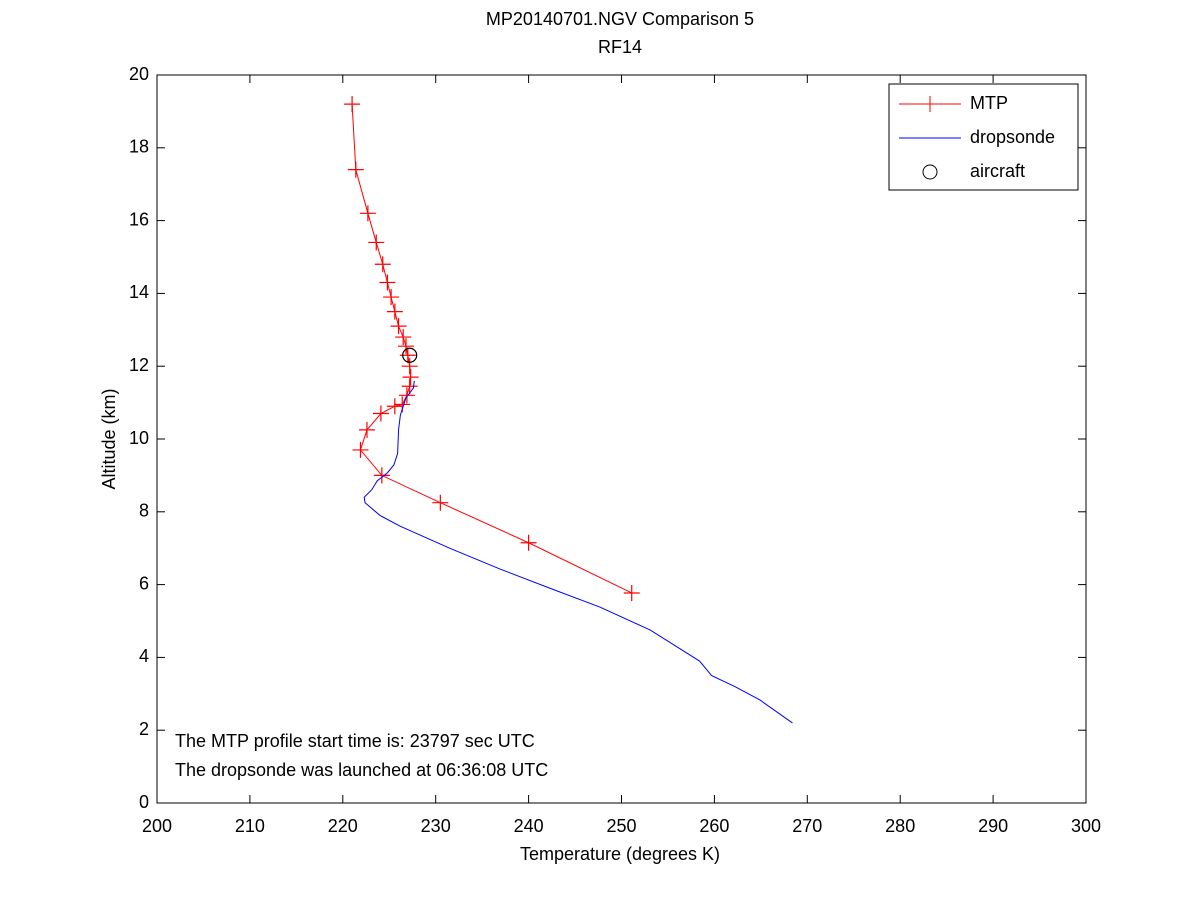 Image resolution: width=1200 pixels, height=900 pixels. I want to click on x-tick-label: 220, so click(343, 826).